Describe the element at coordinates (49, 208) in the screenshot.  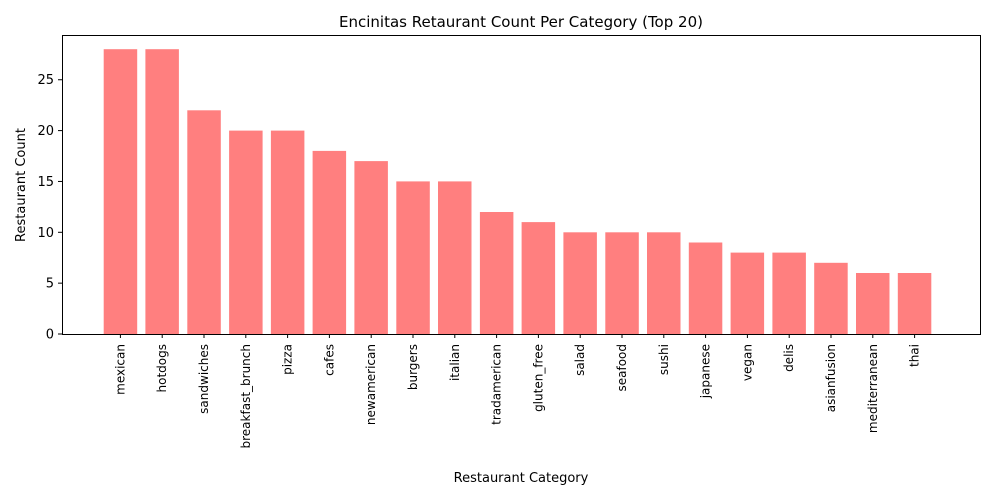
I see `y-ticks-group: 0 5 10 15 20 25` at that location.